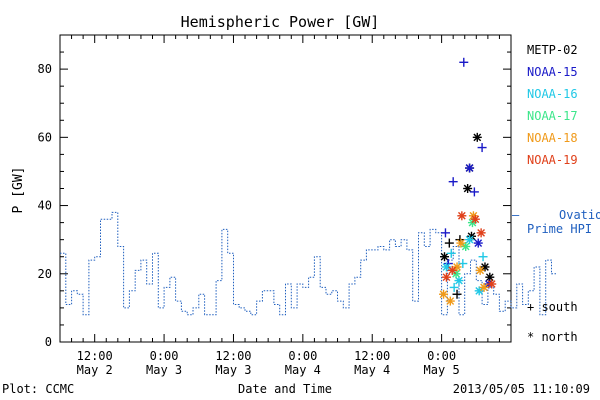  Describe the element at coordinates (468, 181) in the screenshot. I see `satellite-points` at that location.